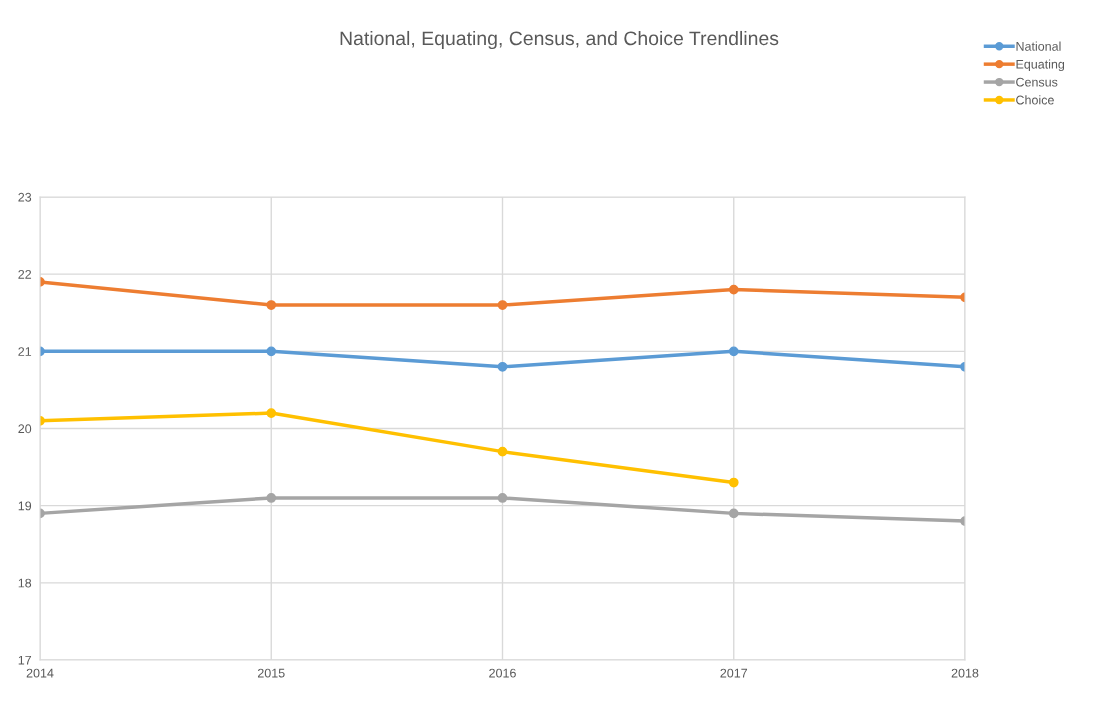  What do you see at coordinates (25, 274) in the screenshot?
I see `y-tick-label: 22` at bounding box center [25, 274].